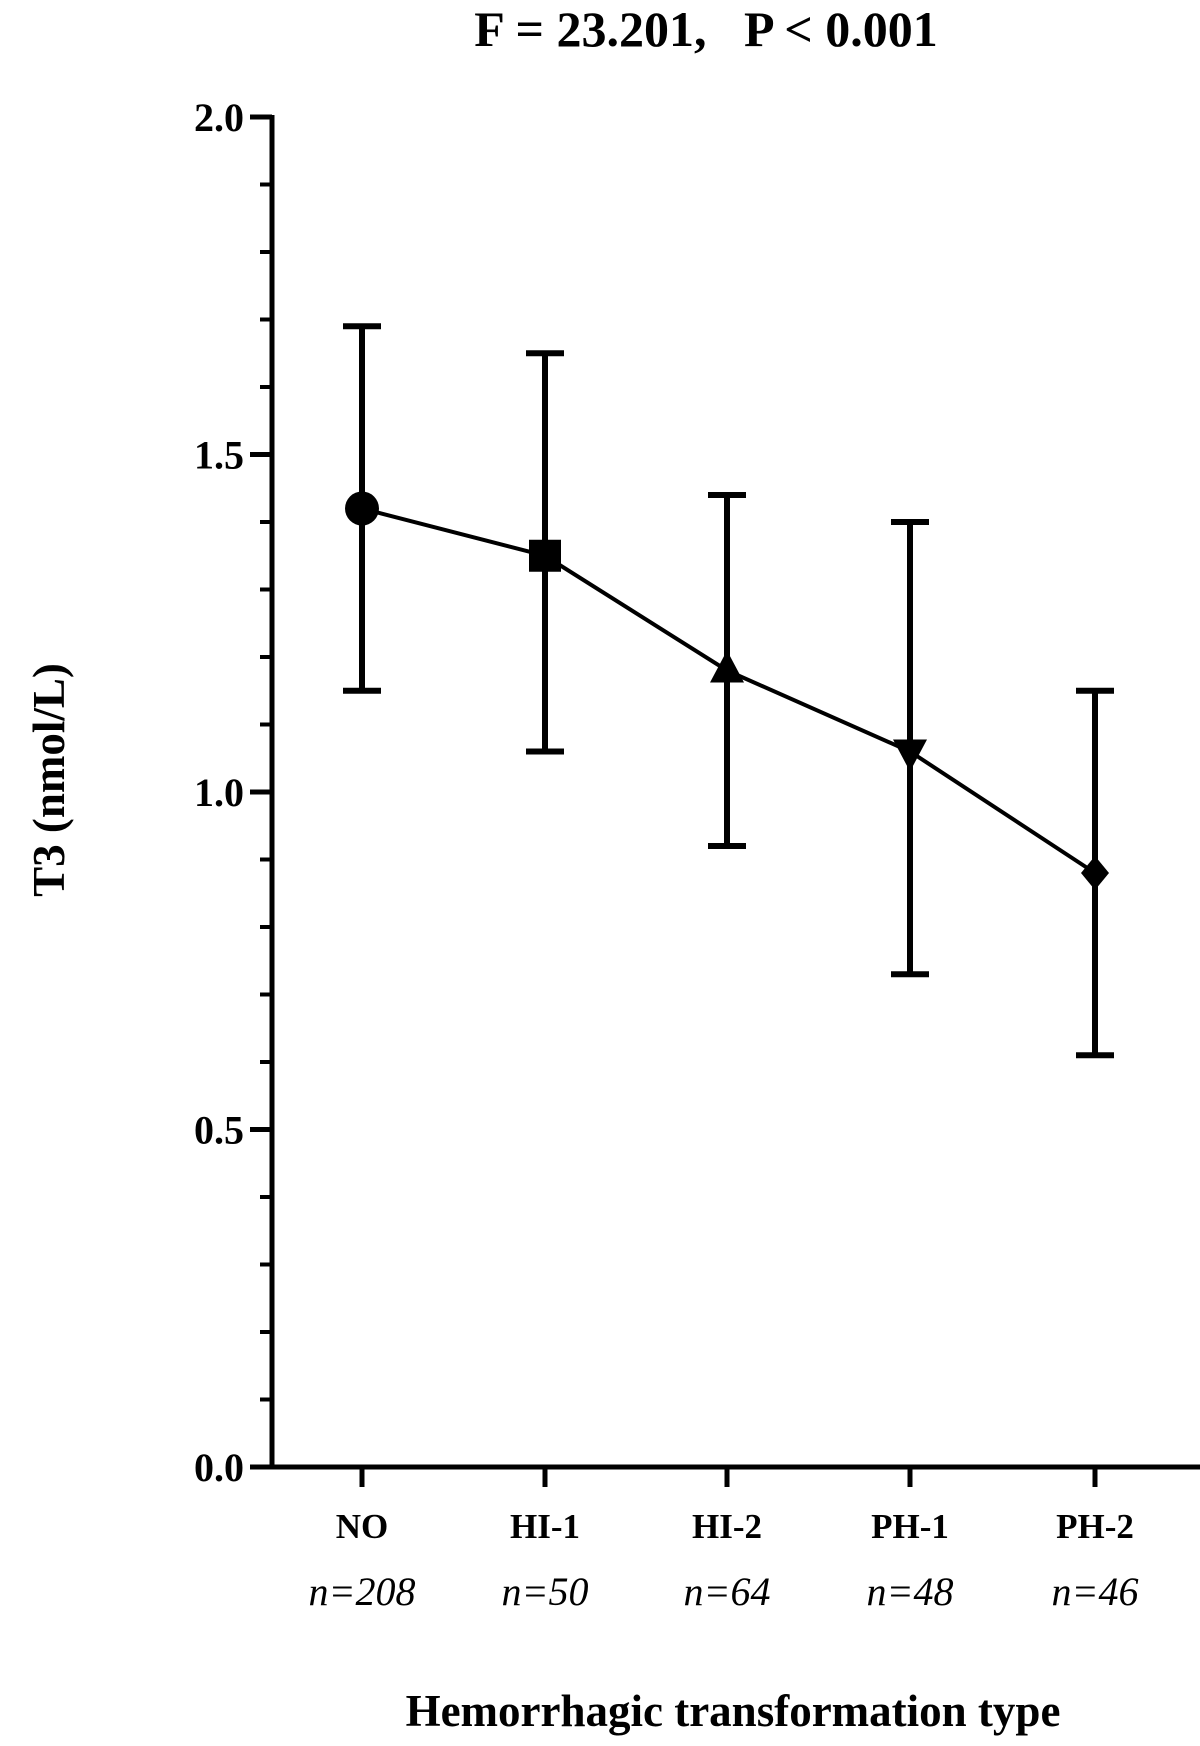  What do you see at coordinates (219, 1130) in the screenshot?
I see `y-tick-label: 0.5` at bounding box center [219, 1130].